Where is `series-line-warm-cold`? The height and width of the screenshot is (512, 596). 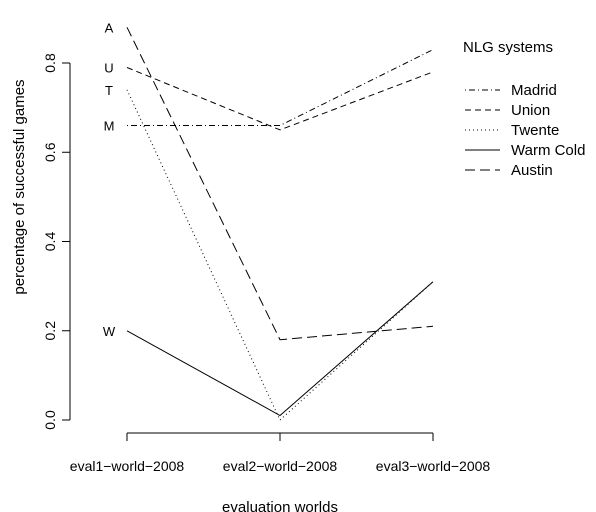 series-line-warm-cold is located at coordinates (280, 349).